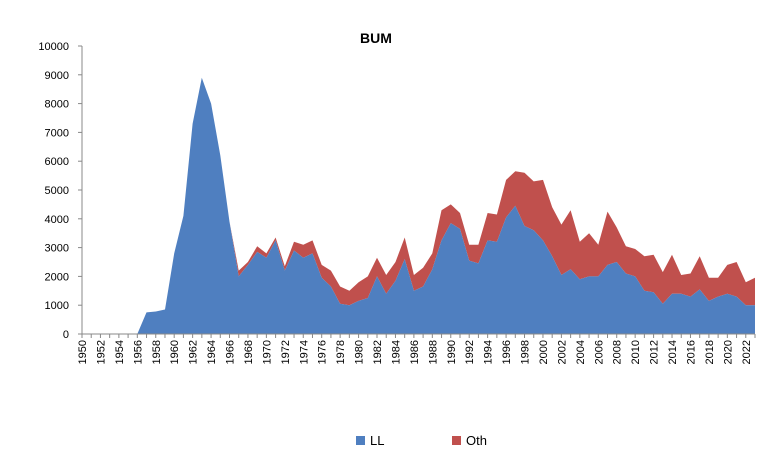 The height and width of the screenshot is (465, 770). What do you see at coordinates (323, 352) in the screenshot?
I see `x-tick-label: 1976` at bounding box center [323, 352].